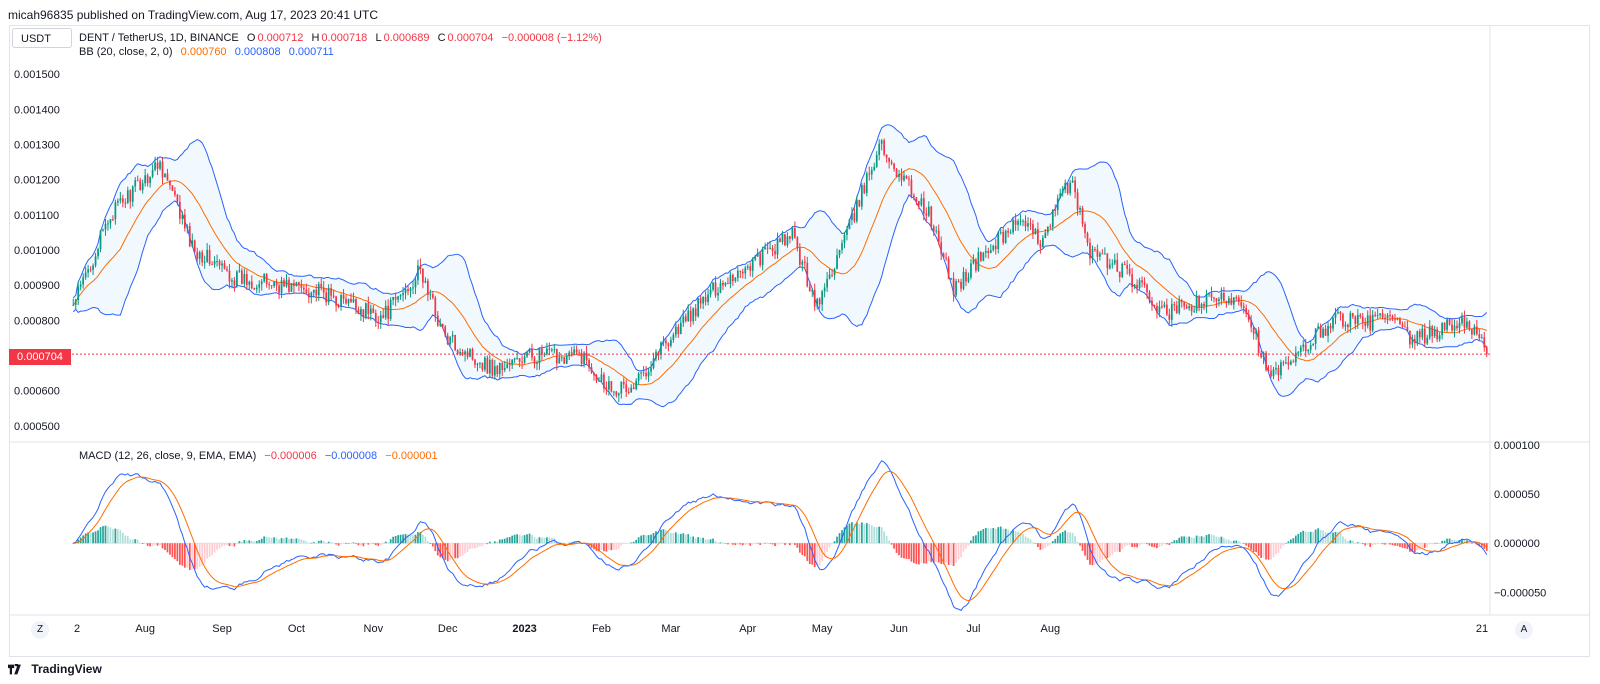  I want to click on currency-button: USDT, so click(42, 38).